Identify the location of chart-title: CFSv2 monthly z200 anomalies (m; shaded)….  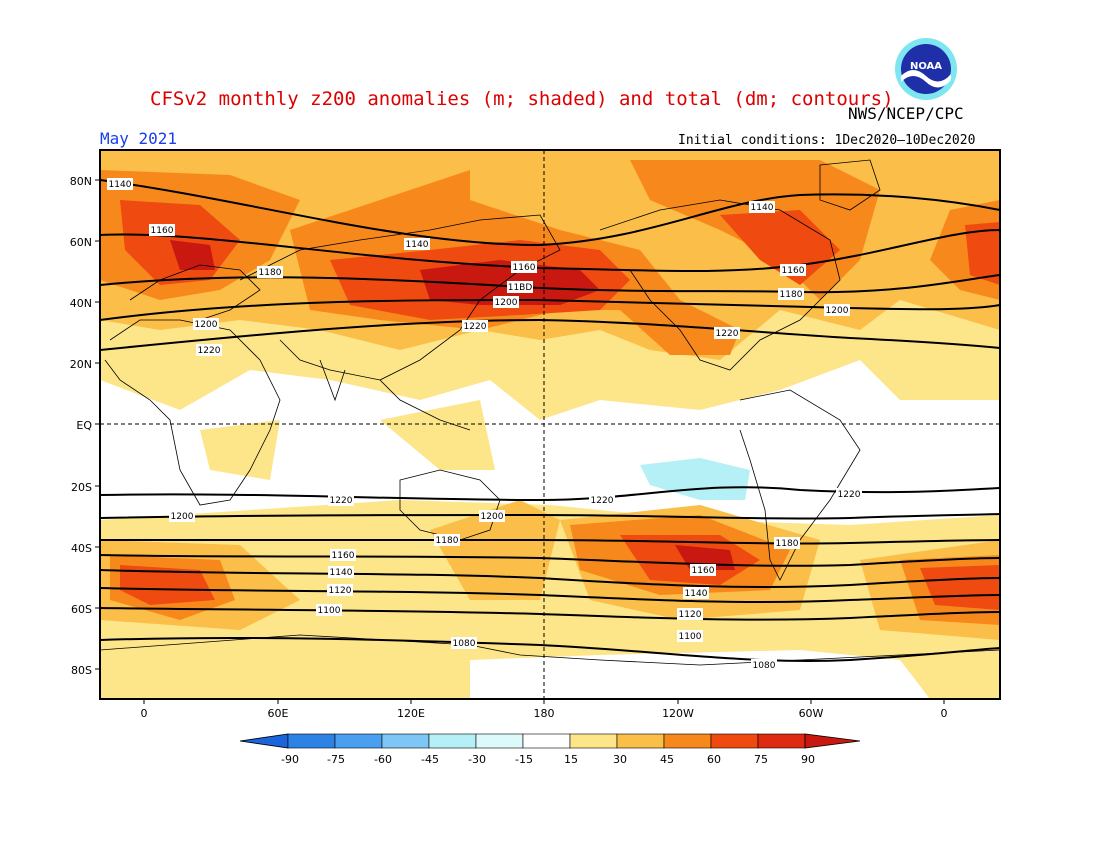
(522, 99).